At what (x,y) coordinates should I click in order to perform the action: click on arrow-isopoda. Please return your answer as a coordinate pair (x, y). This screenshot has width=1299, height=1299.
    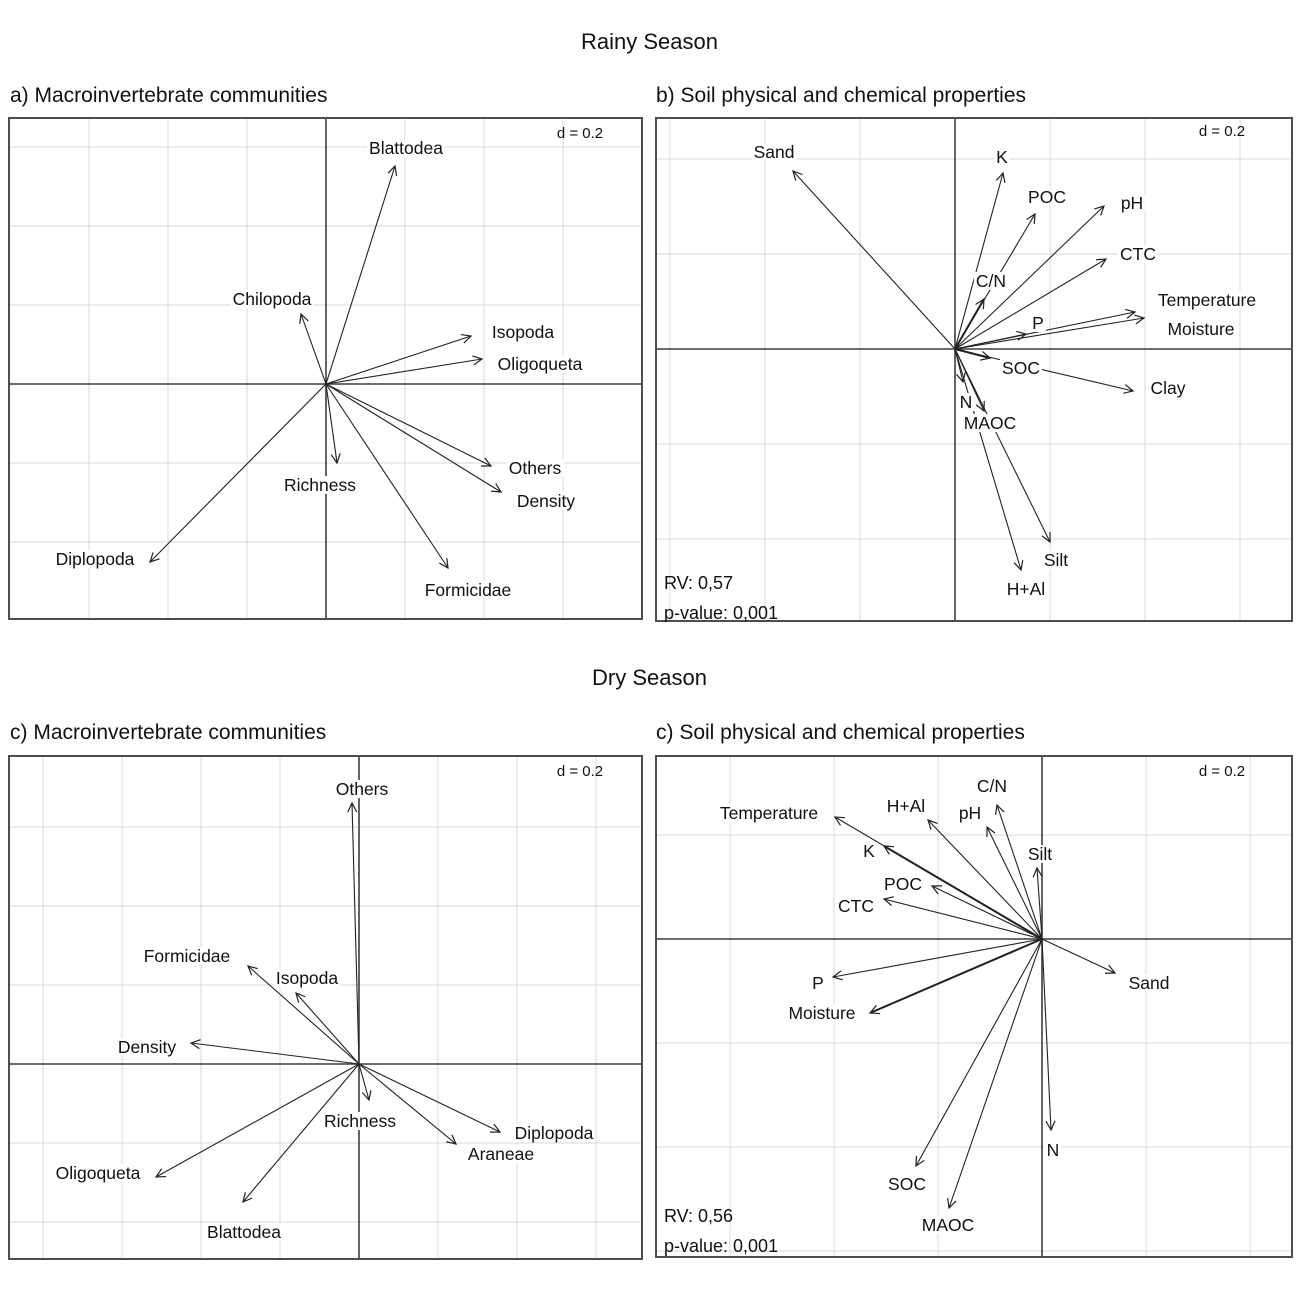
    Looking at the image, I should click on (327, 1028).